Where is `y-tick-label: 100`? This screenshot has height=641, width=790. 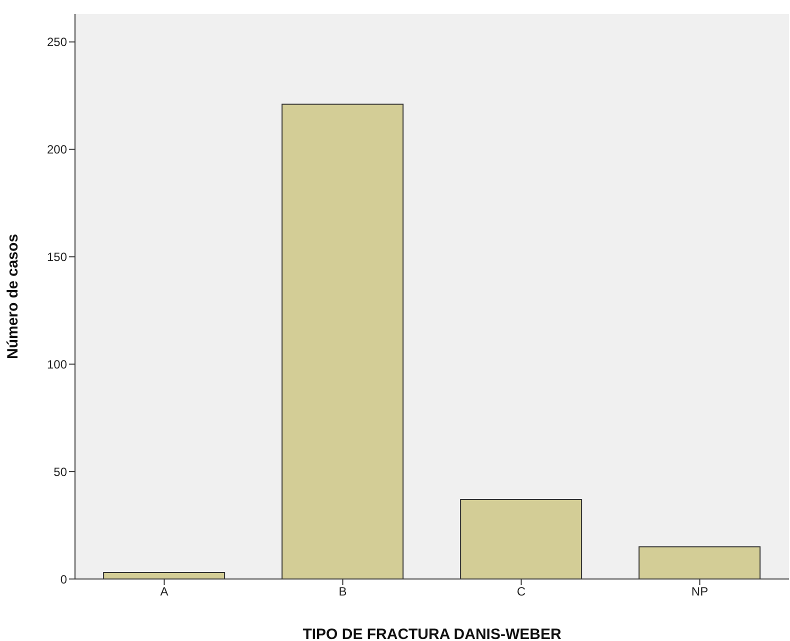
y-tick-label: 100 is located at coordinates (57, 364).